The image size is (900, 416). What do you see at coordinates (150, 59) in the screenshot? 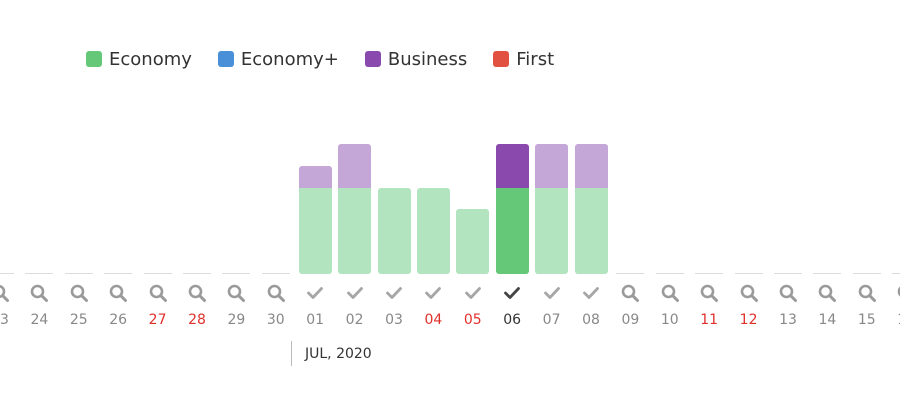
I see `legend-label: Economy` at bounding box center [150, 59].